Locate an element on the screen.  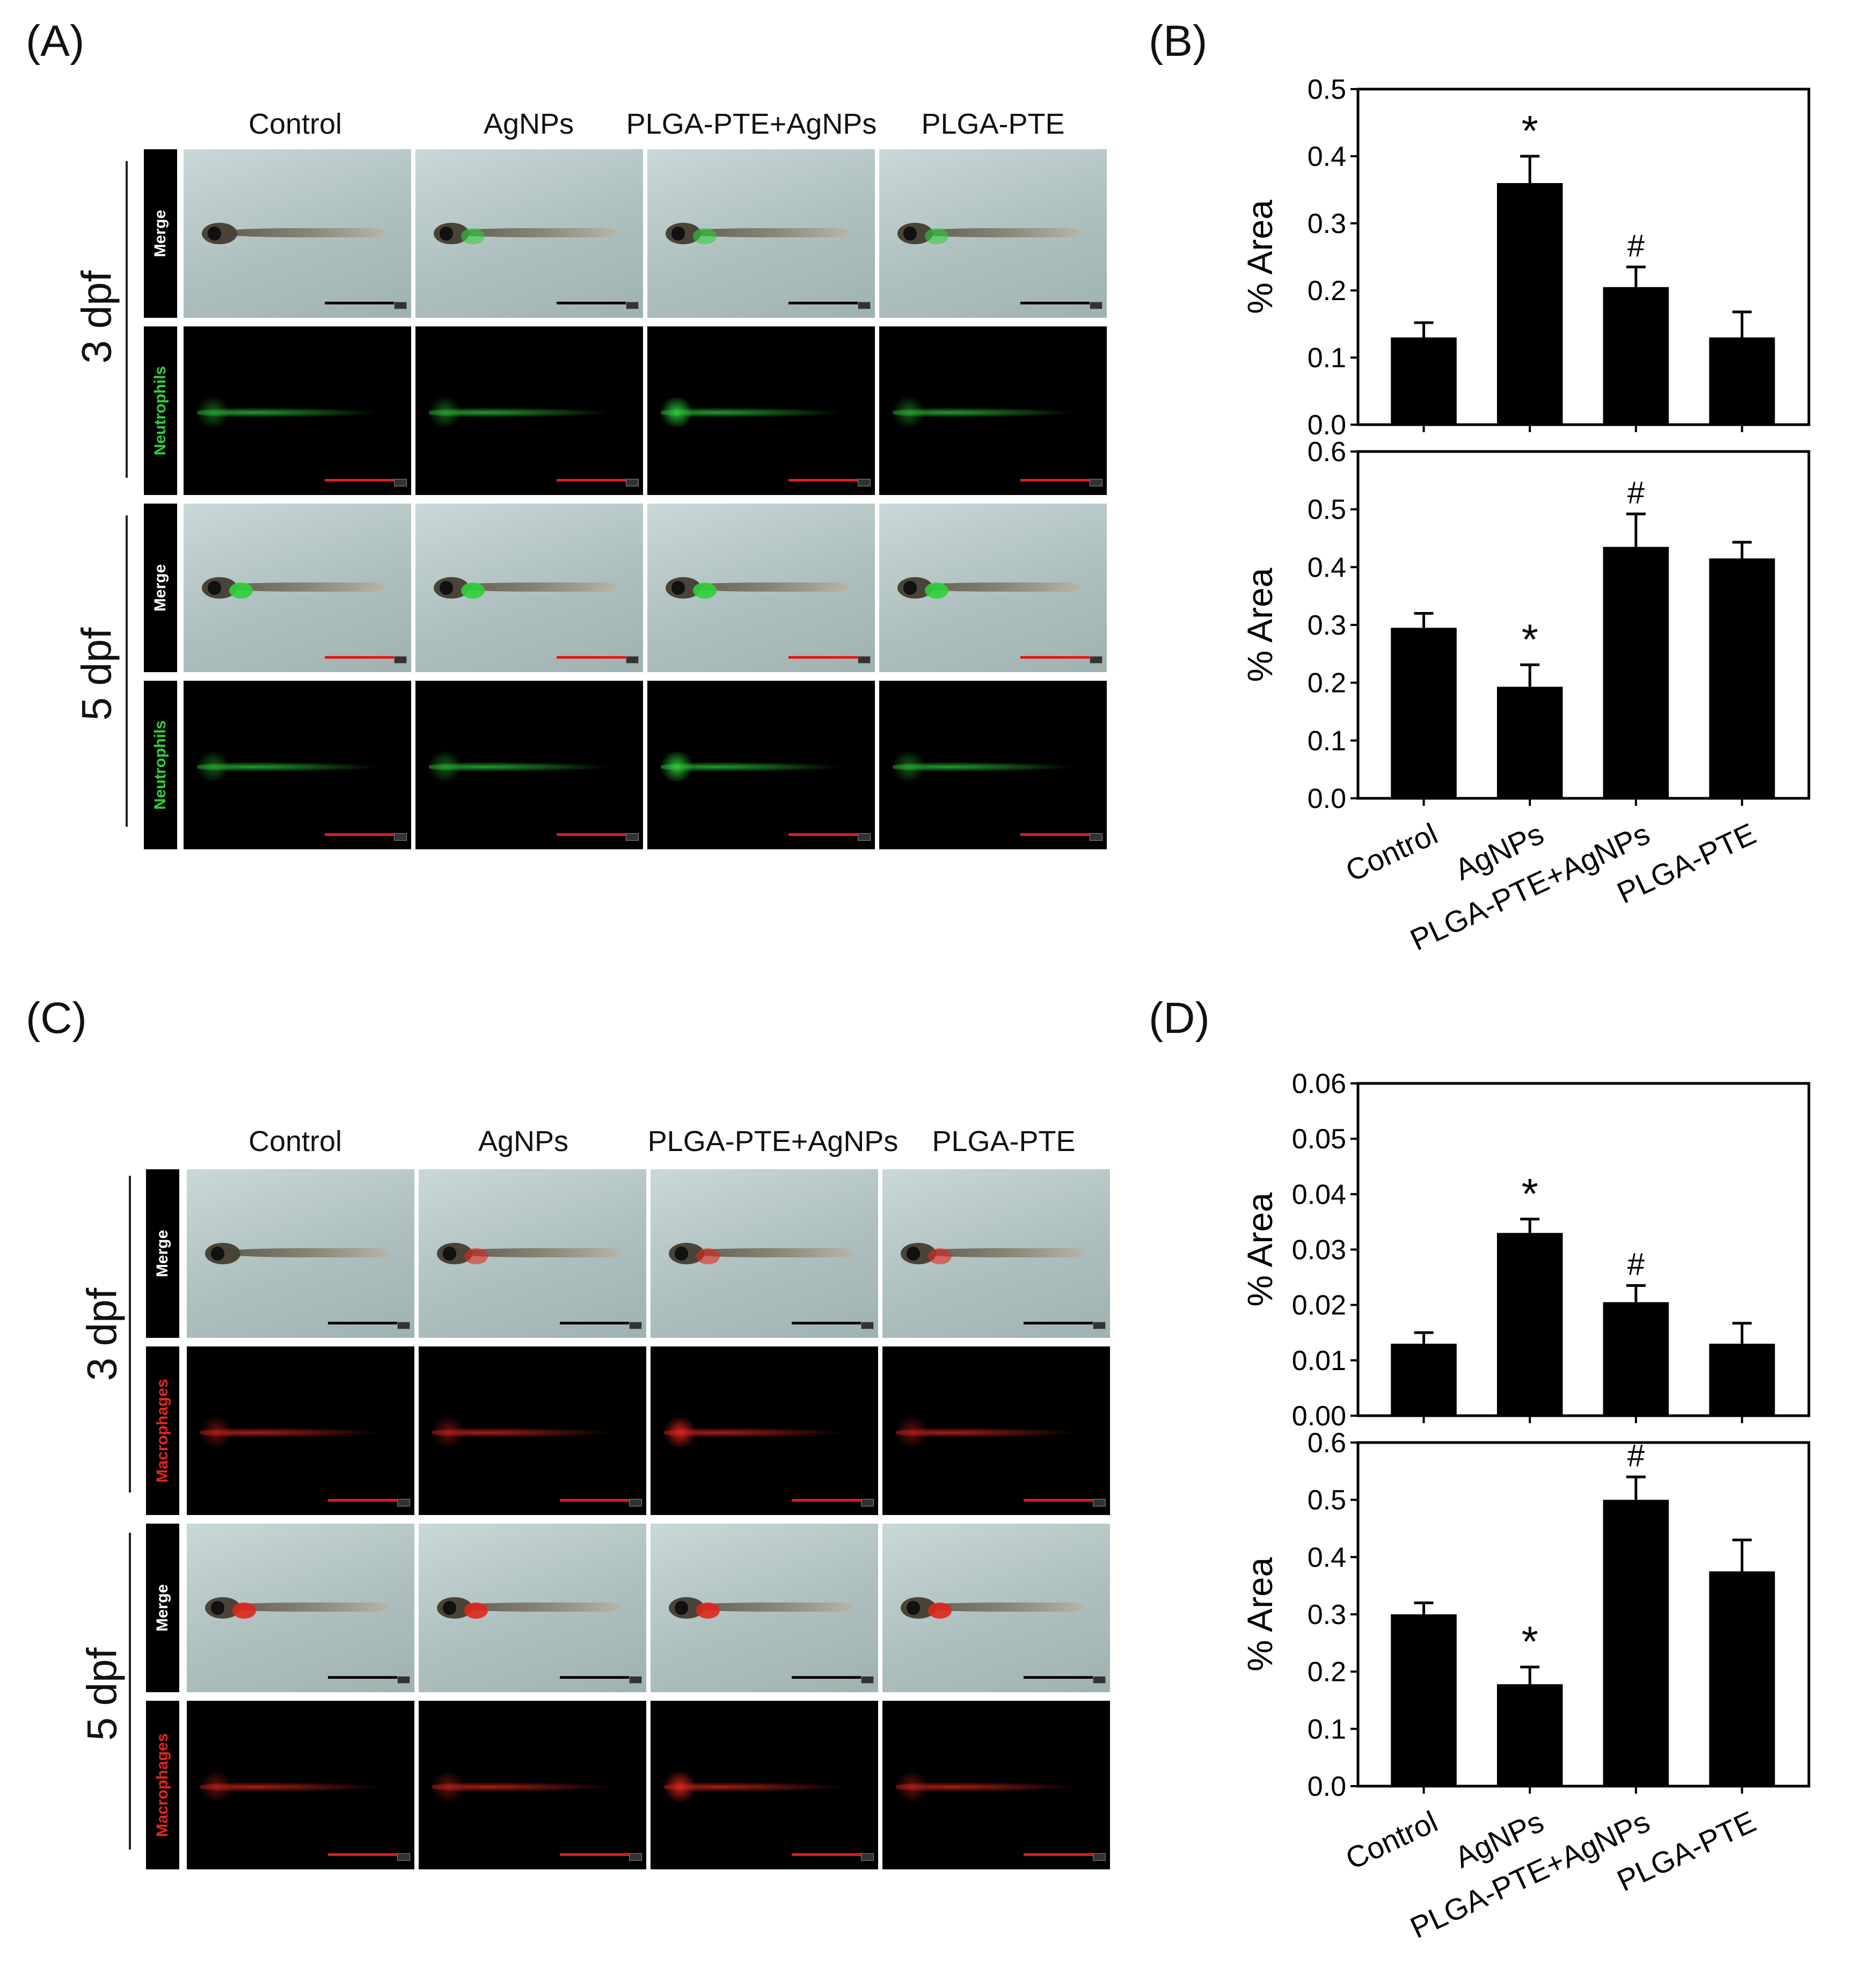
row-tag-neutrophils-text: Neutrophils is located at coordinates (160, 765).